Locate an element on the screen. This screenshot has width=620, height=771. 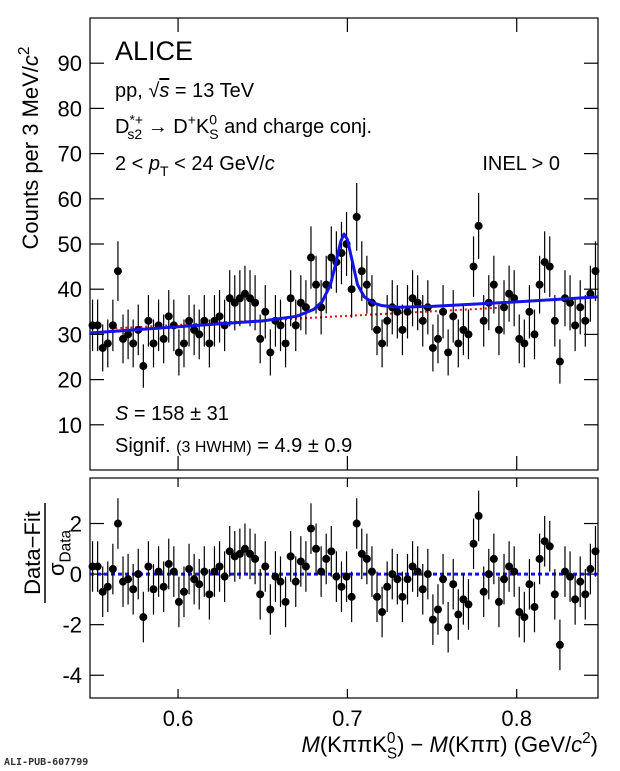
y-tick-label: -2 is located at coordinates (72, 625).